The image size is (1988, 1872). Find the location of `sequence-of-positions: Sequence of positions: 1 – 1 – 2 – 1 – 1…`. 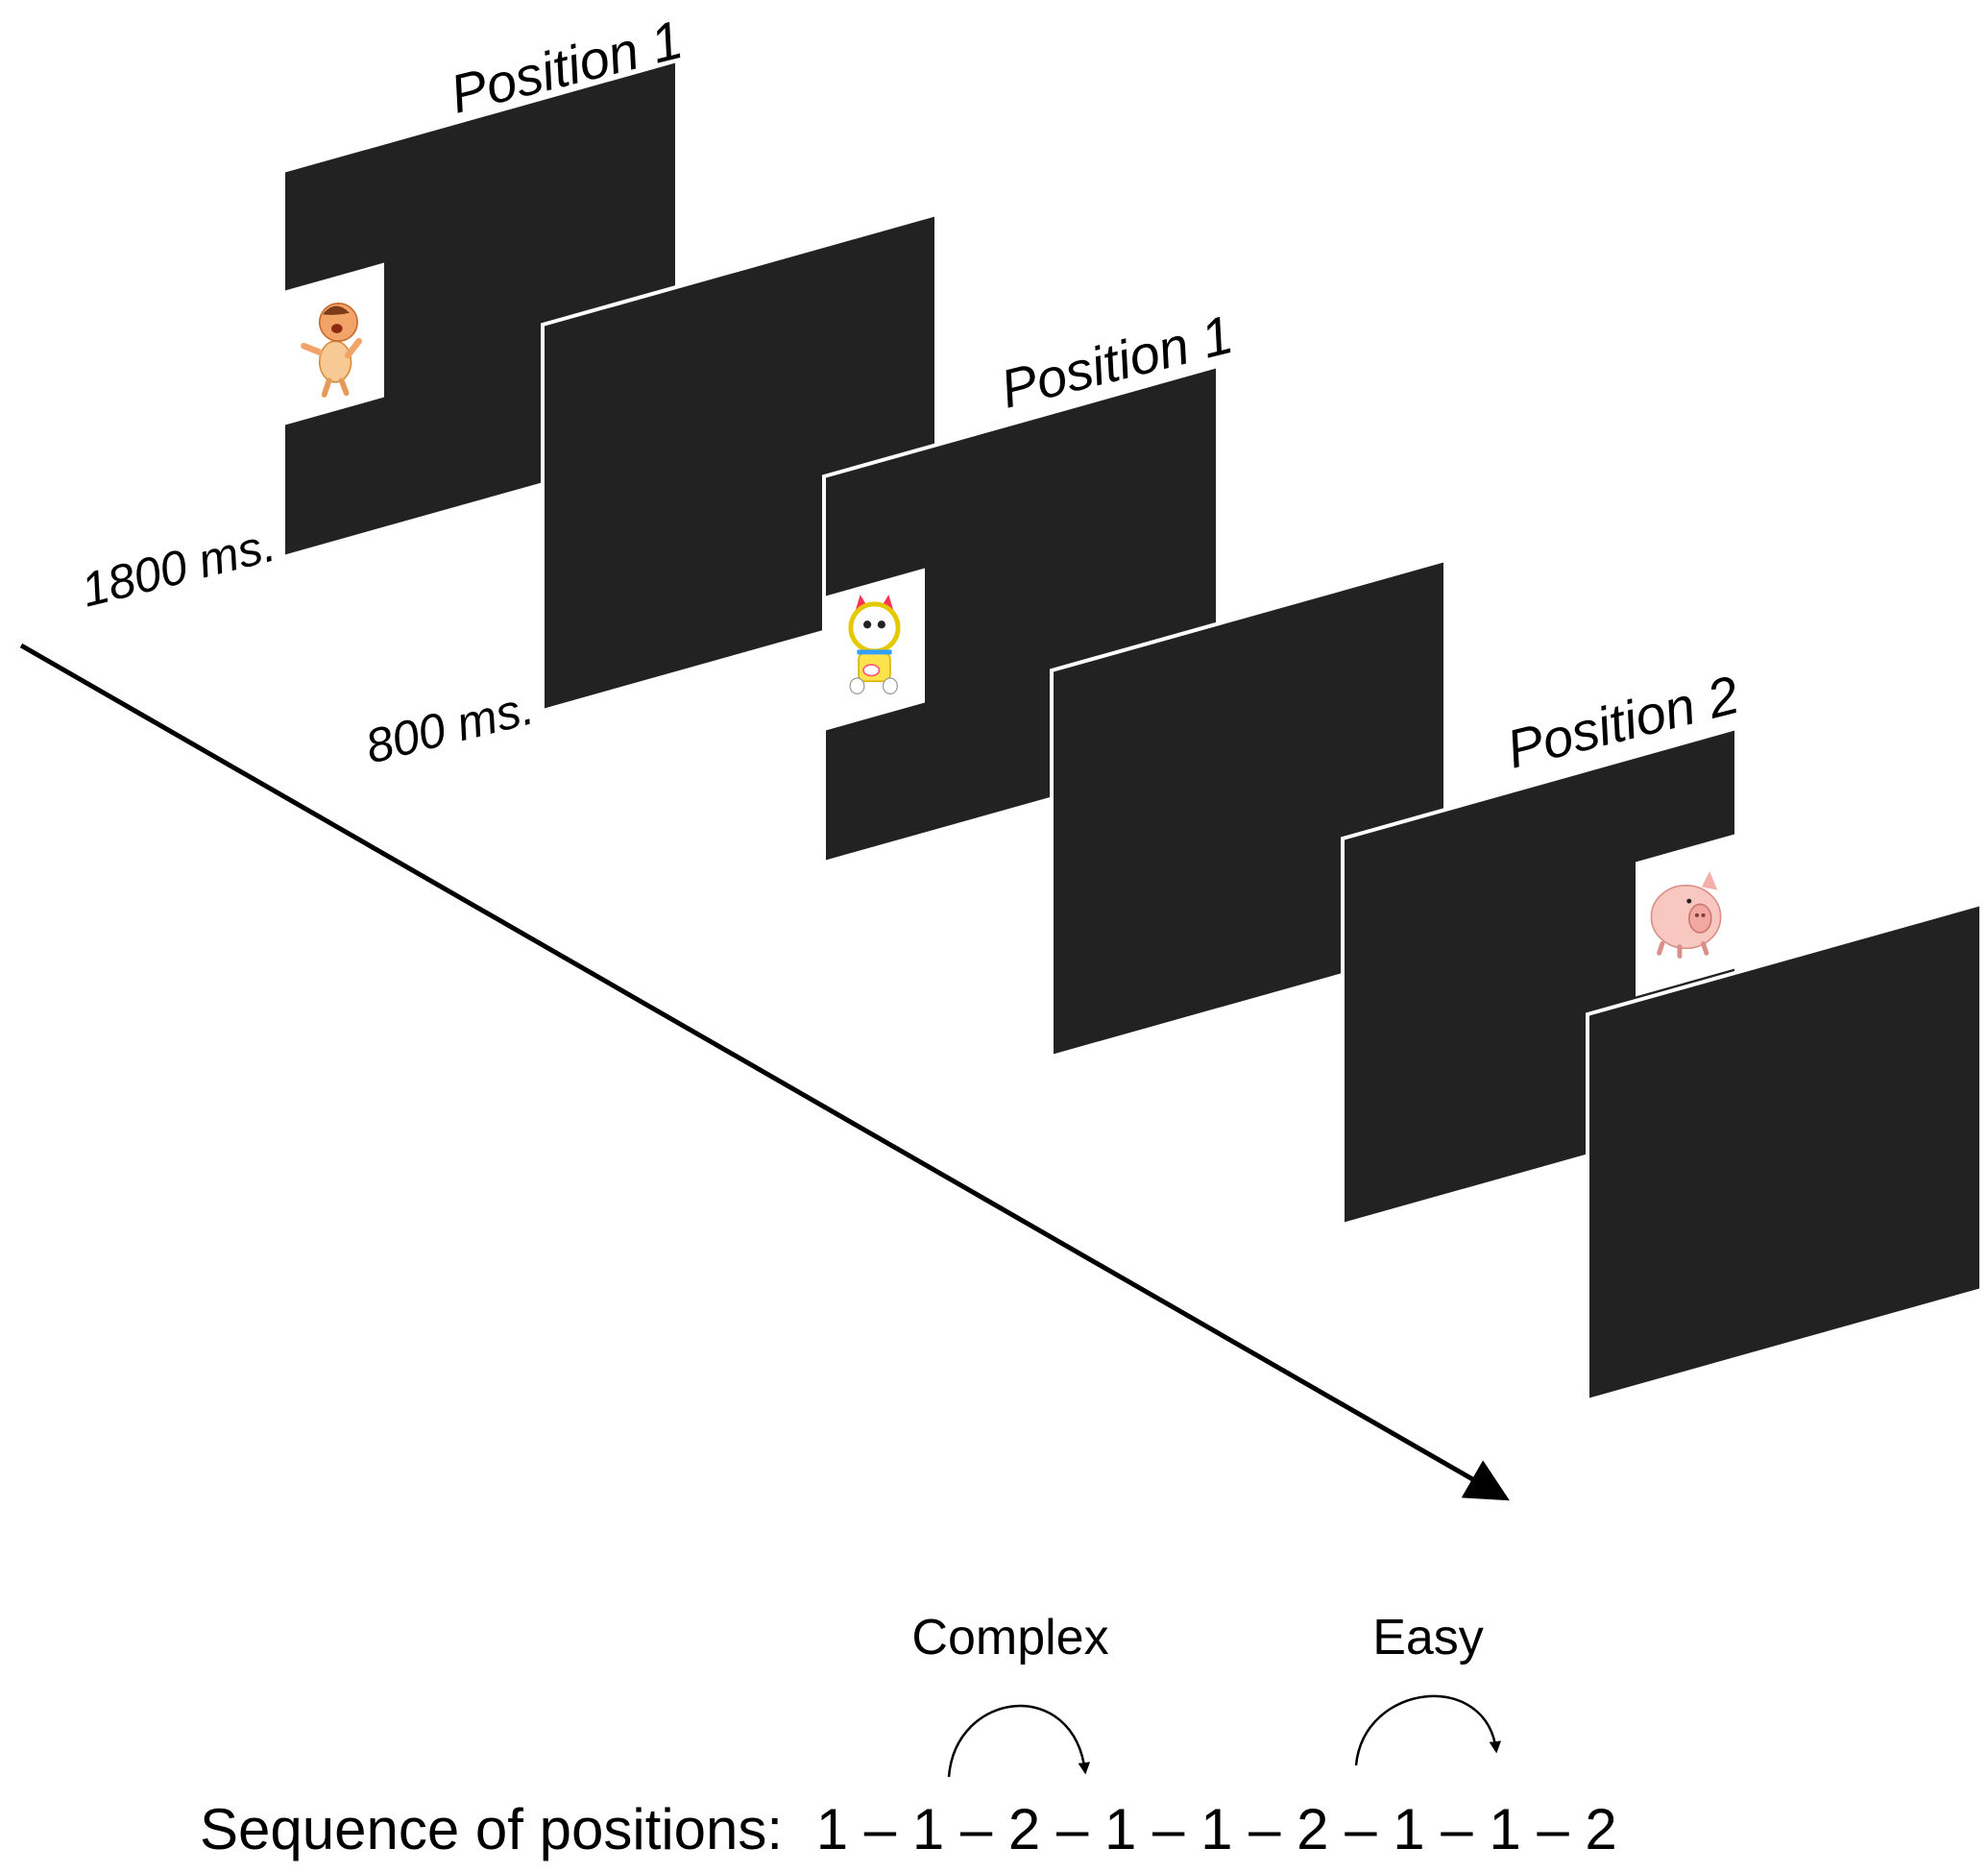

sequence-of-positions: Sequence of positions: 1 – 1 – 2 – 1 – 1… is located at coordinates (908, 1829).